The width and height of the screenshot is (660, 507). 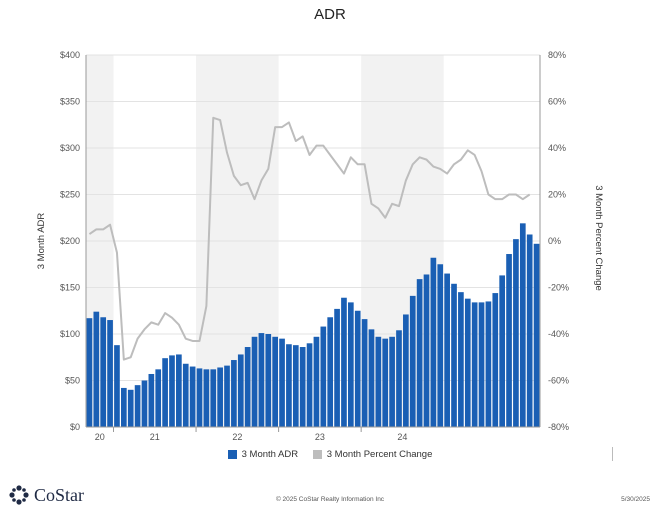 I want to click on legend: 3 Month ADR 3 Month Percent Change, so click(x=330, y=455).